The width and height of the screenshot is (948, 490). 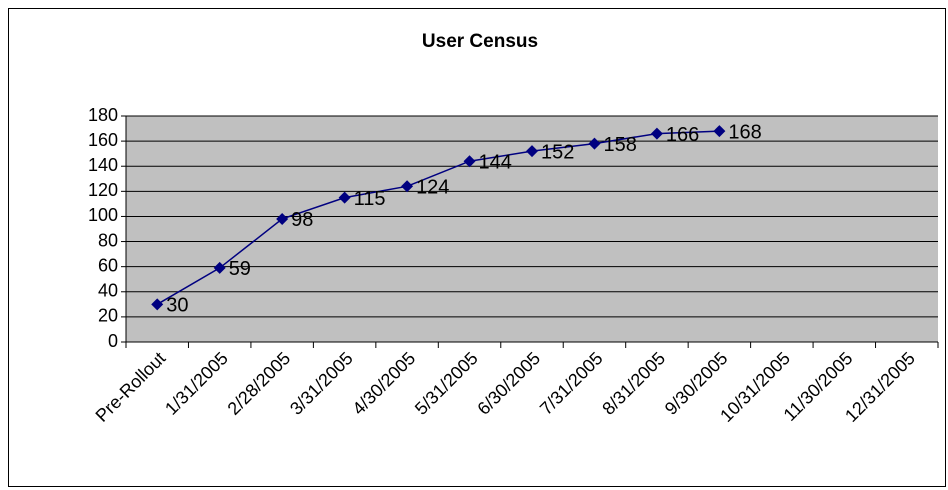 What do you see at coordinates (103, 115) in the screenshot?
I see `y-tick-label: 180` at bounding box center [103, 115].